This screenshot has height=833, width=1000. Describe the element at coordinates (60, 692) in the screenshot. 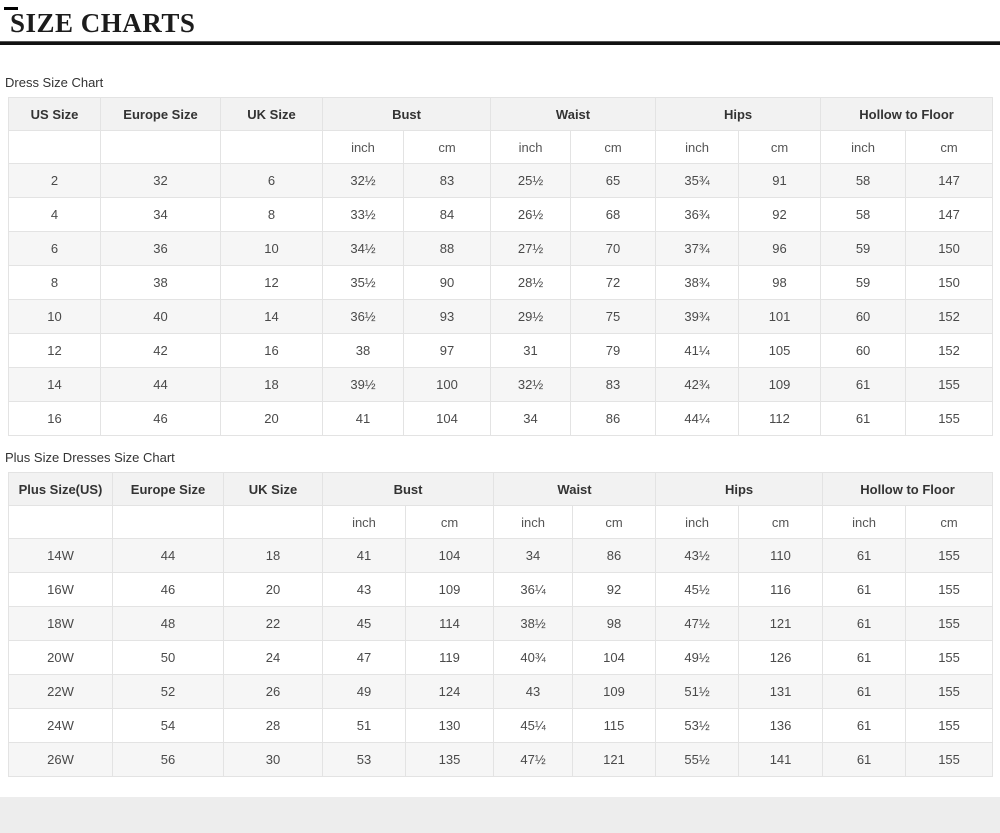

I see `table-cell: 22W` at that location.